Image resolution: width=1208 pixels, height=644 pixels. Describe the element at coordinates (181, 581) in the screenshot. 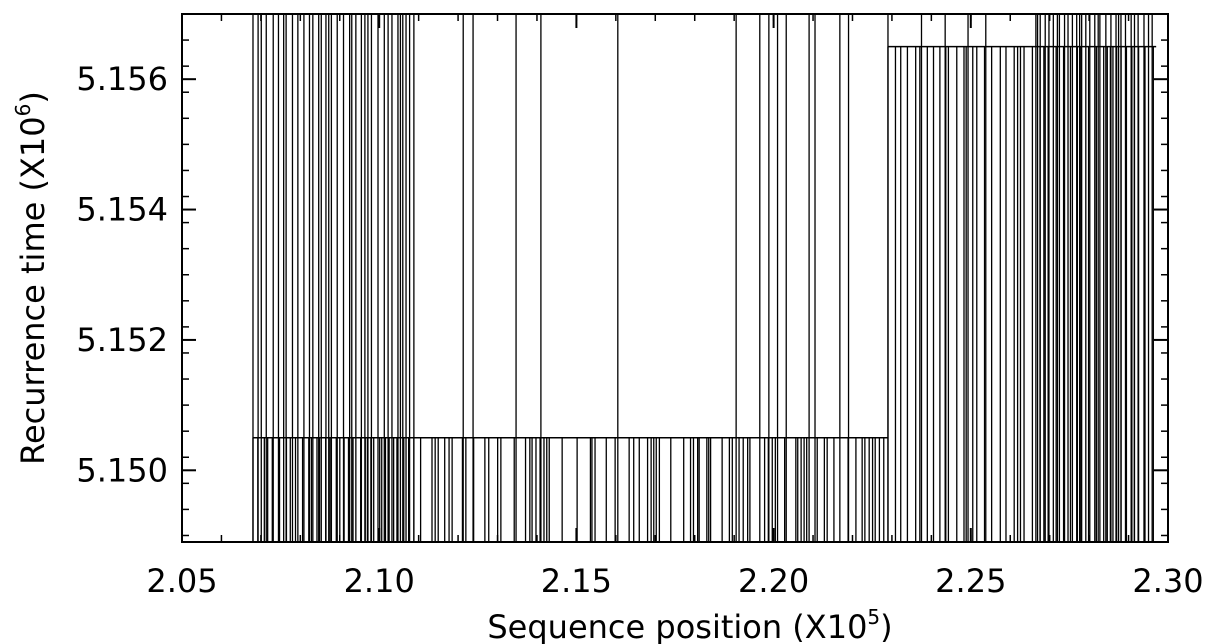

I see `x-tick-label: 2.05` at that location.